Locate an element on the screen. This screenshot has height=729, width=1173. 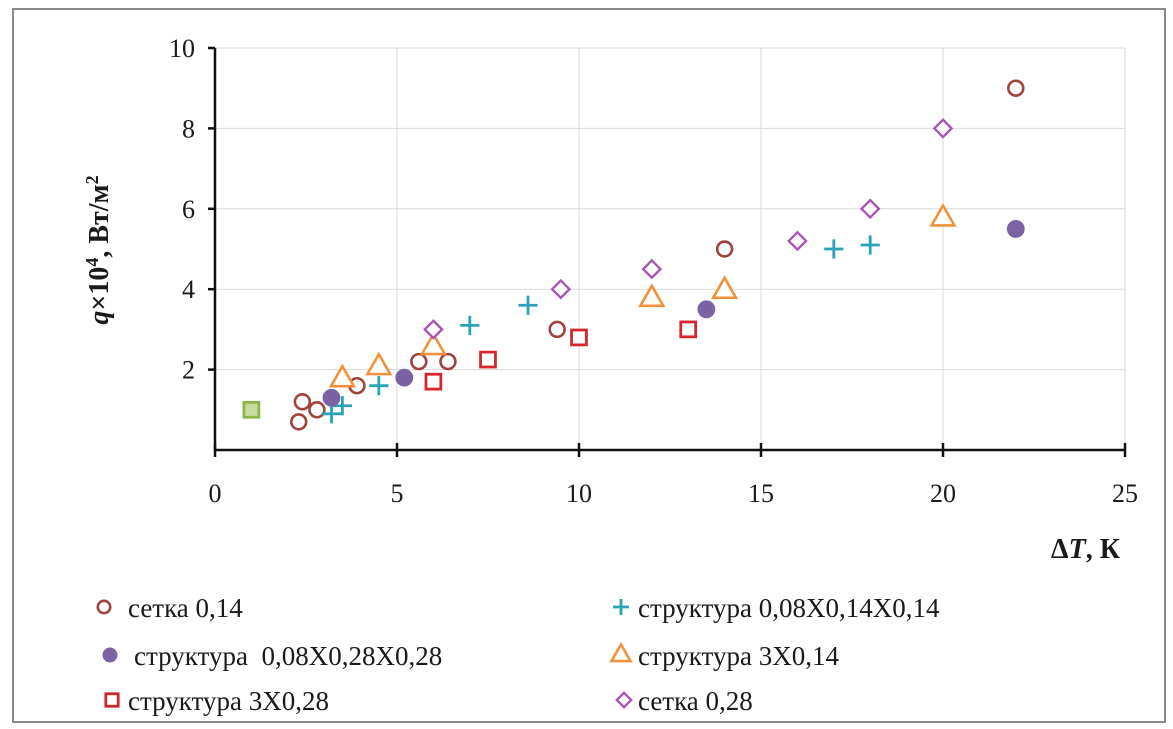
legend-item-setka-028: сетка 0,28 is located at coordinates (684, 701).